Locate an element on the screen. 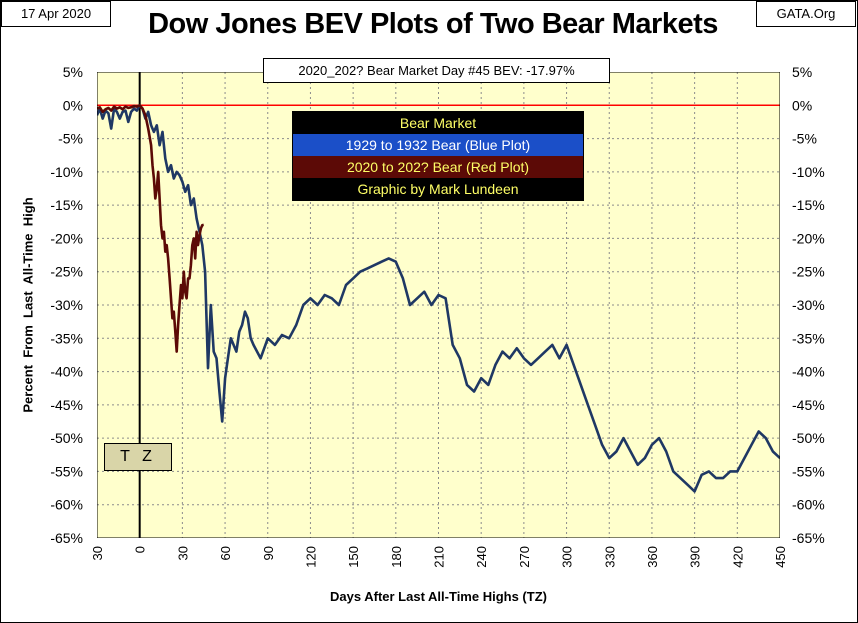 The height and width of the screenshot is (623, 858). x-axis-label: Days After Last All-Time Highs (TZ) is located at coordinates (438, 596).